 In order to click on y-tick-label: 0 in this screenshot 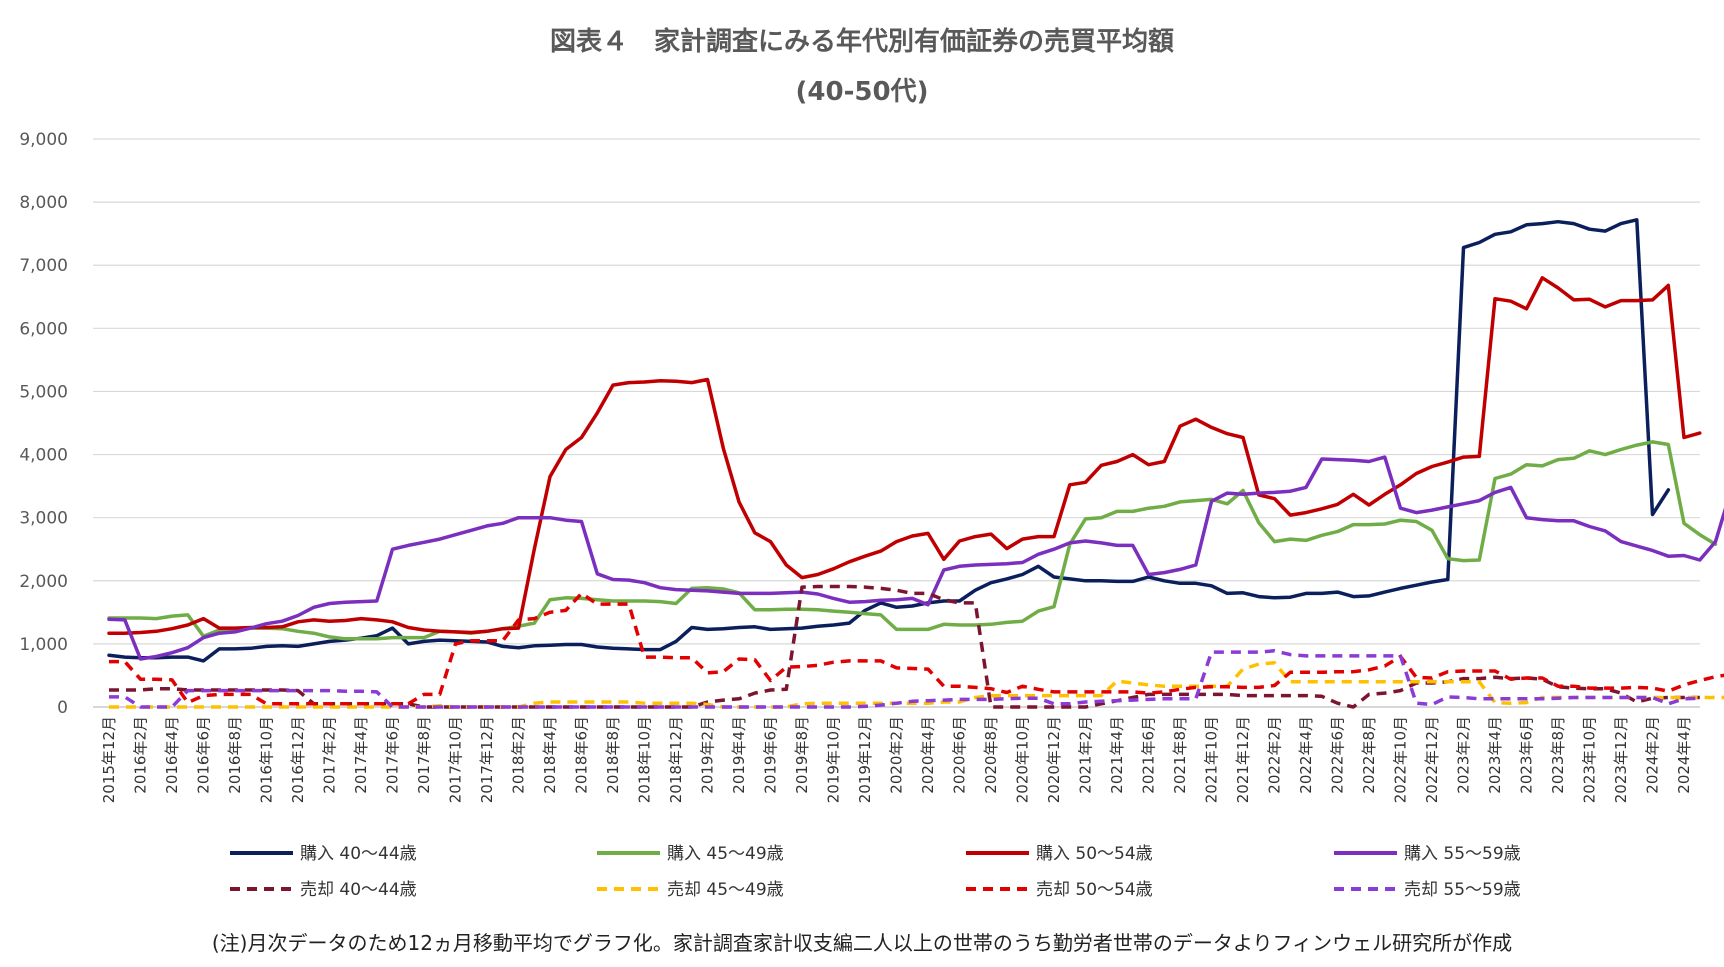, I will do `click(62, 708)`.